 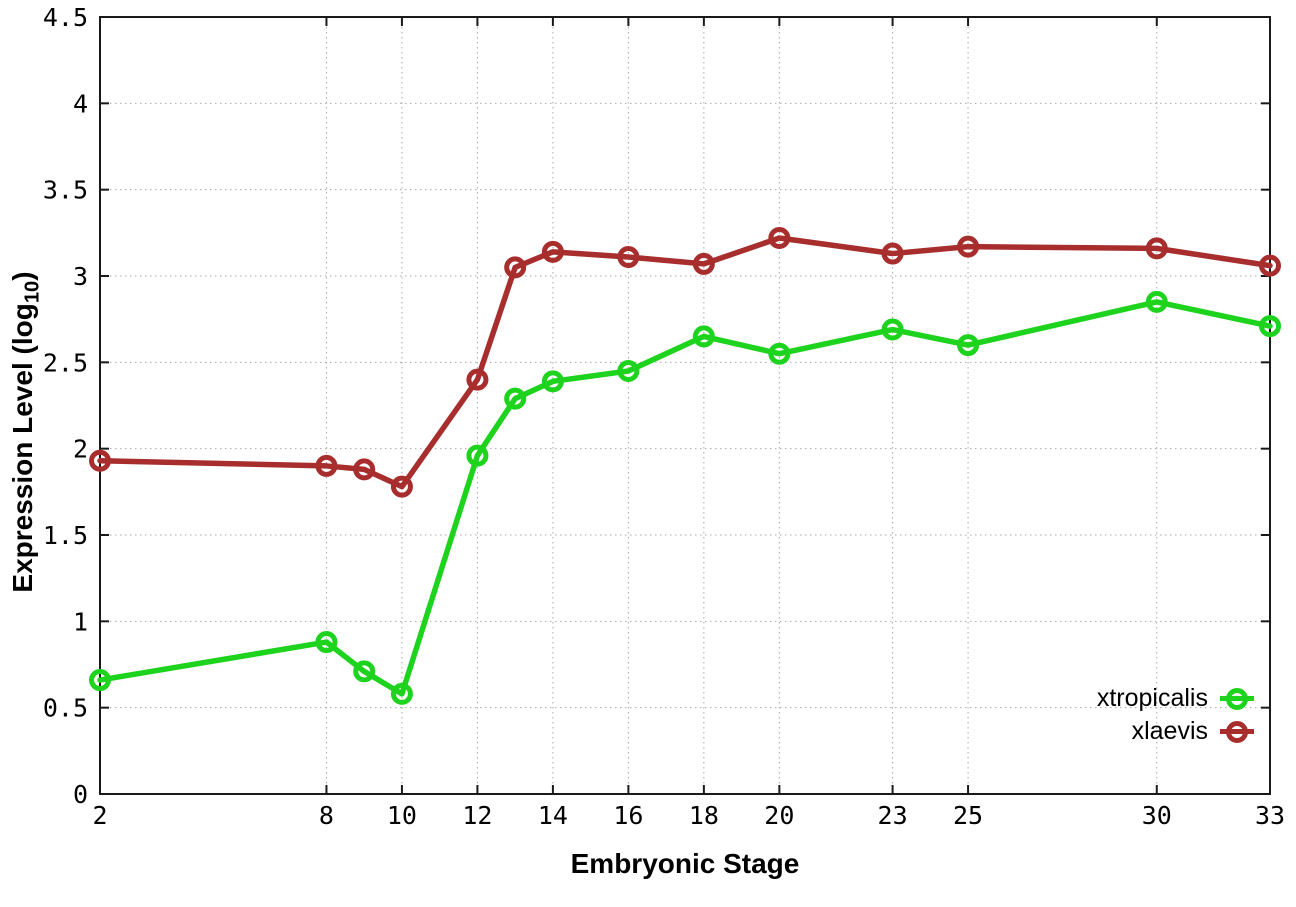 I want to click on x-tick-label: 23, so click(x=893, y=815).